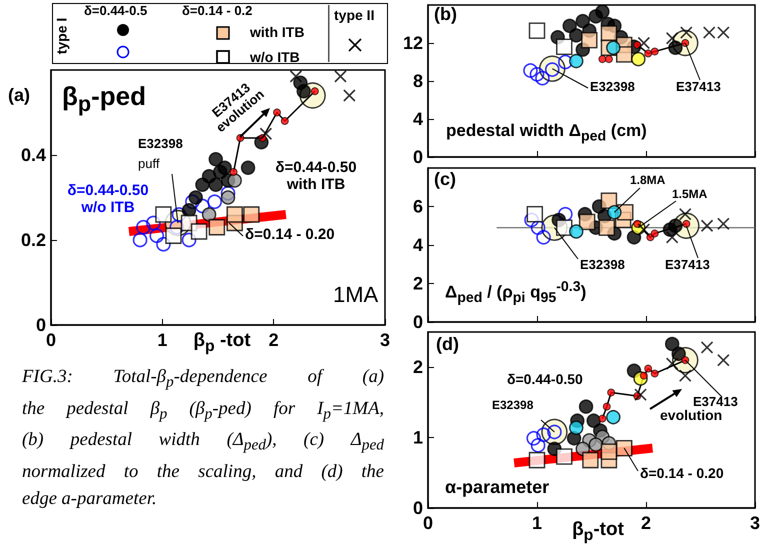  What do you see at coordinates (277, 32) in the screenshot?
I see `text: with ITB` at bounding box center [277, 32].